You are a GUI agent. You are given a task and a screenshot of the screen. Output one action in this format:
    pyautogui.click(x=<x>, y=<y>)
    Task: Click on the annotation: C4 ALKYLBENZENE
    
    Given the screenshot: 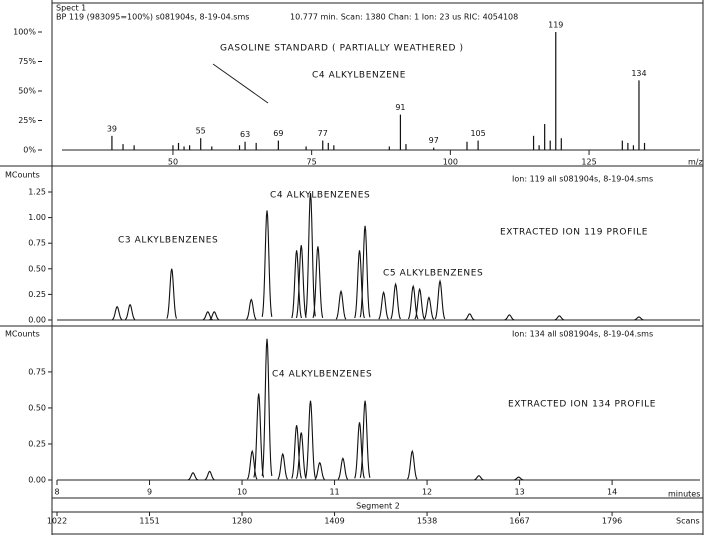 What is the action you would take?
    pyautogui.click(x=359, y=76)
    